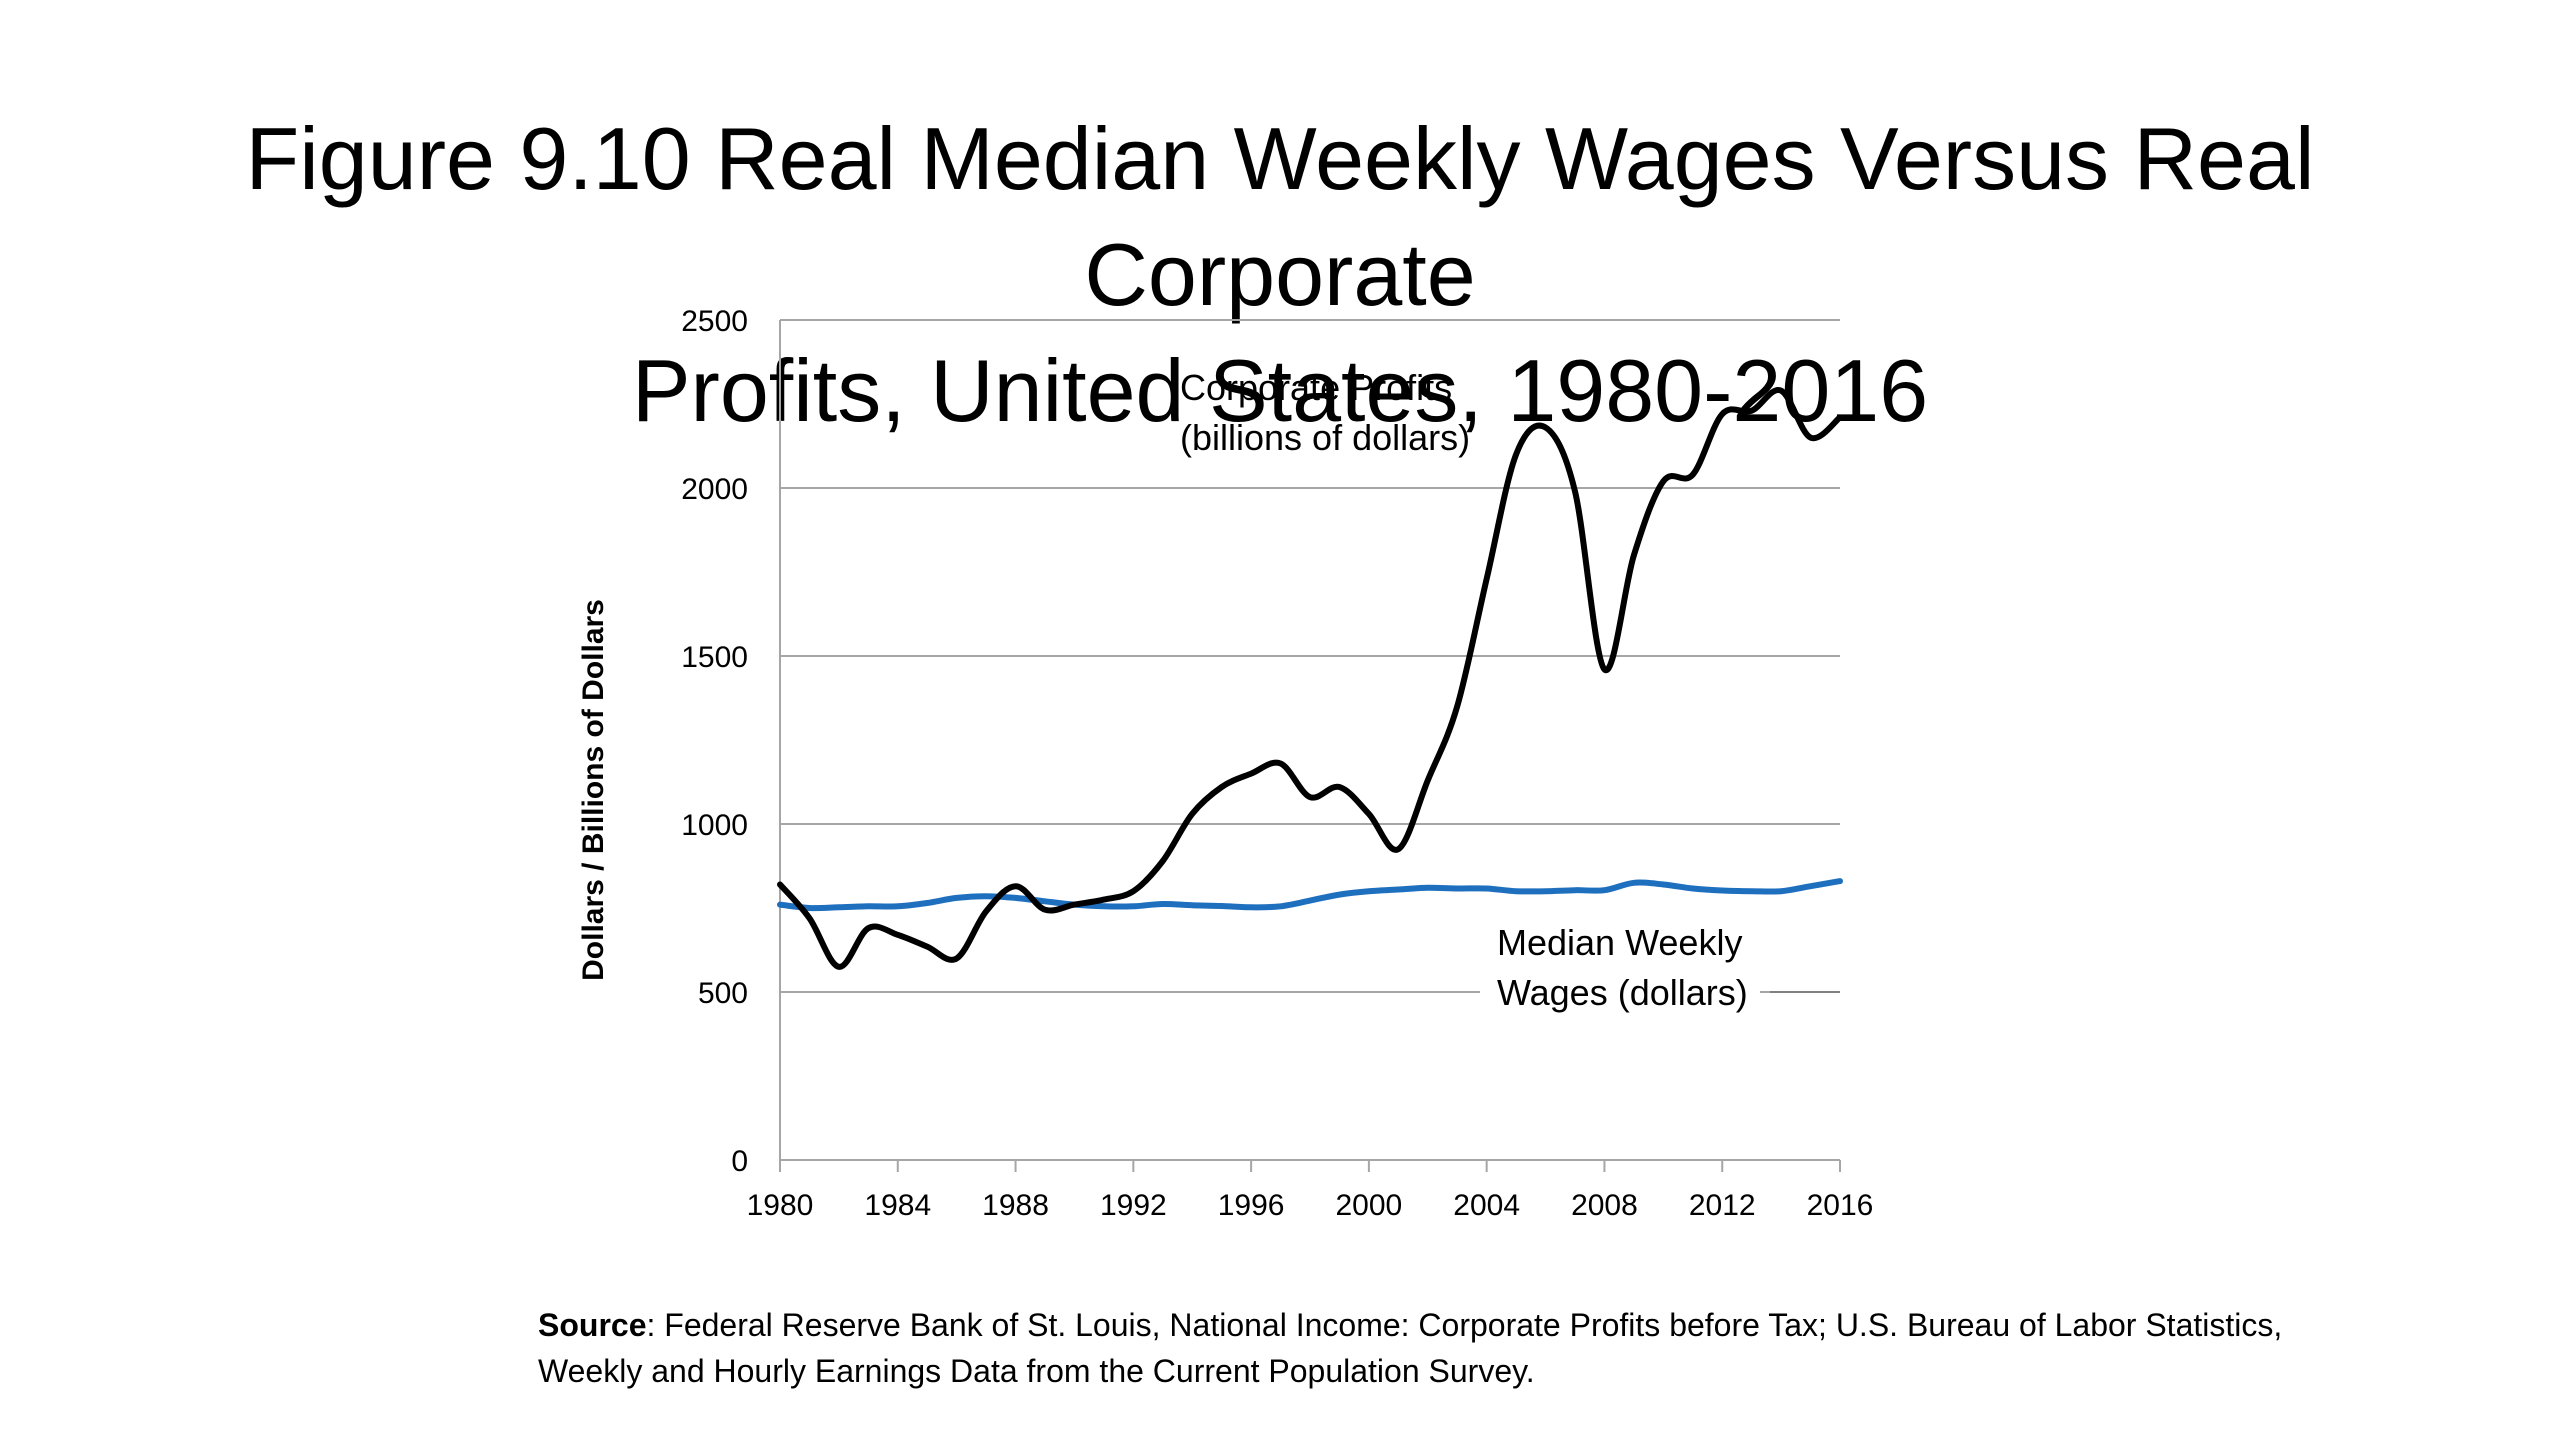 This screenshot has height=1440, width=2560. What do you see at coordinates (1486, 1205) in the screenshot?
I see `x-tick-label-2004: 2004` at bounding box center [1486, 1205].